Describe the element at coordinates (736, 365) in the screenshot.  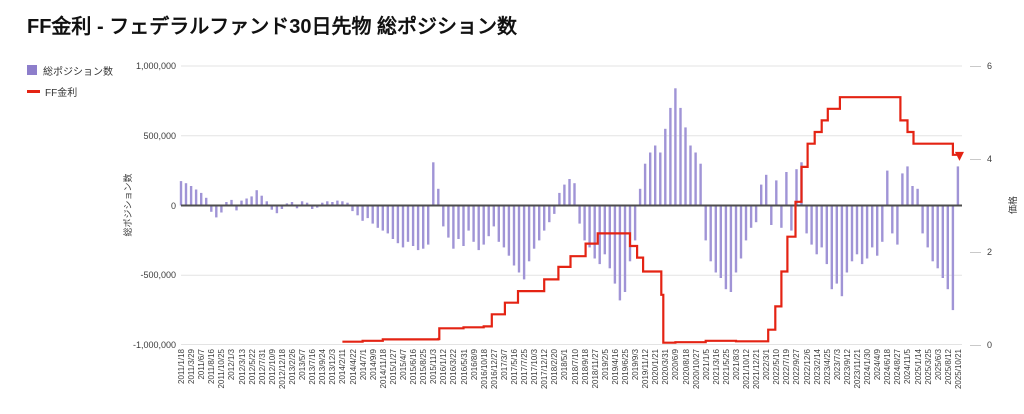
I see `x-axis-label: 2021/8/3` at that location.